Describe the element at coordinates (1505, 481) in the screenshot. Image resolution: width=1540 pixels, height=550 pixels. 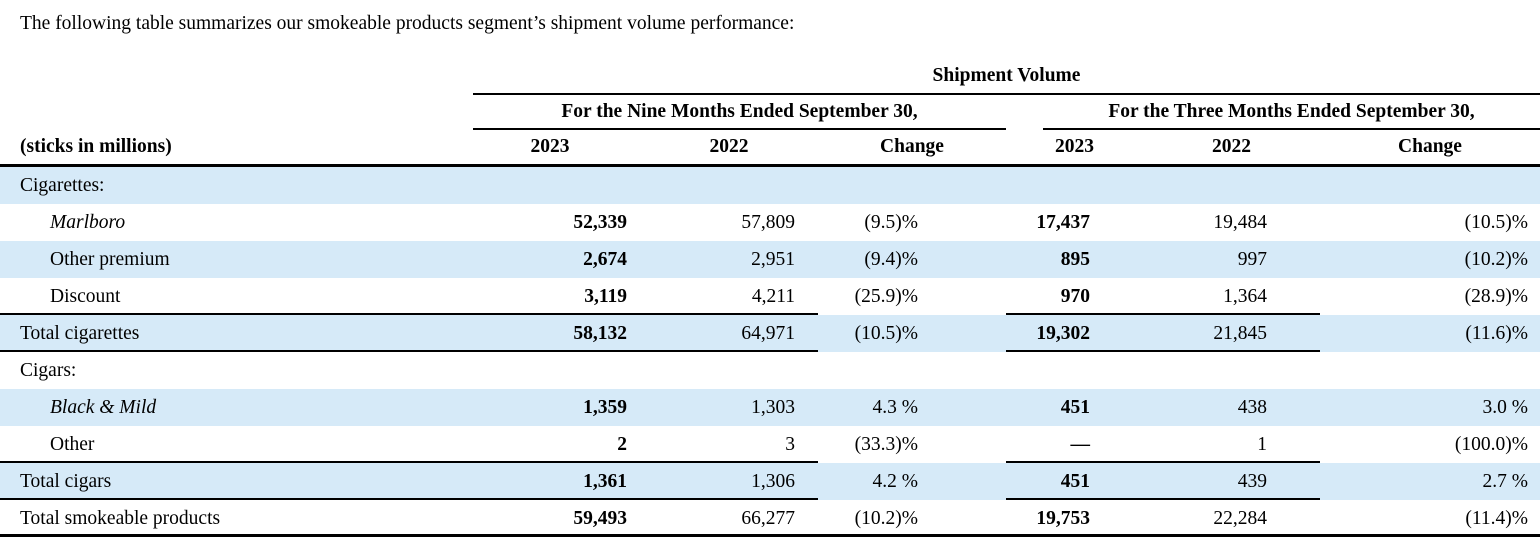
I see `value-three-change: 2.7 %` at that location.